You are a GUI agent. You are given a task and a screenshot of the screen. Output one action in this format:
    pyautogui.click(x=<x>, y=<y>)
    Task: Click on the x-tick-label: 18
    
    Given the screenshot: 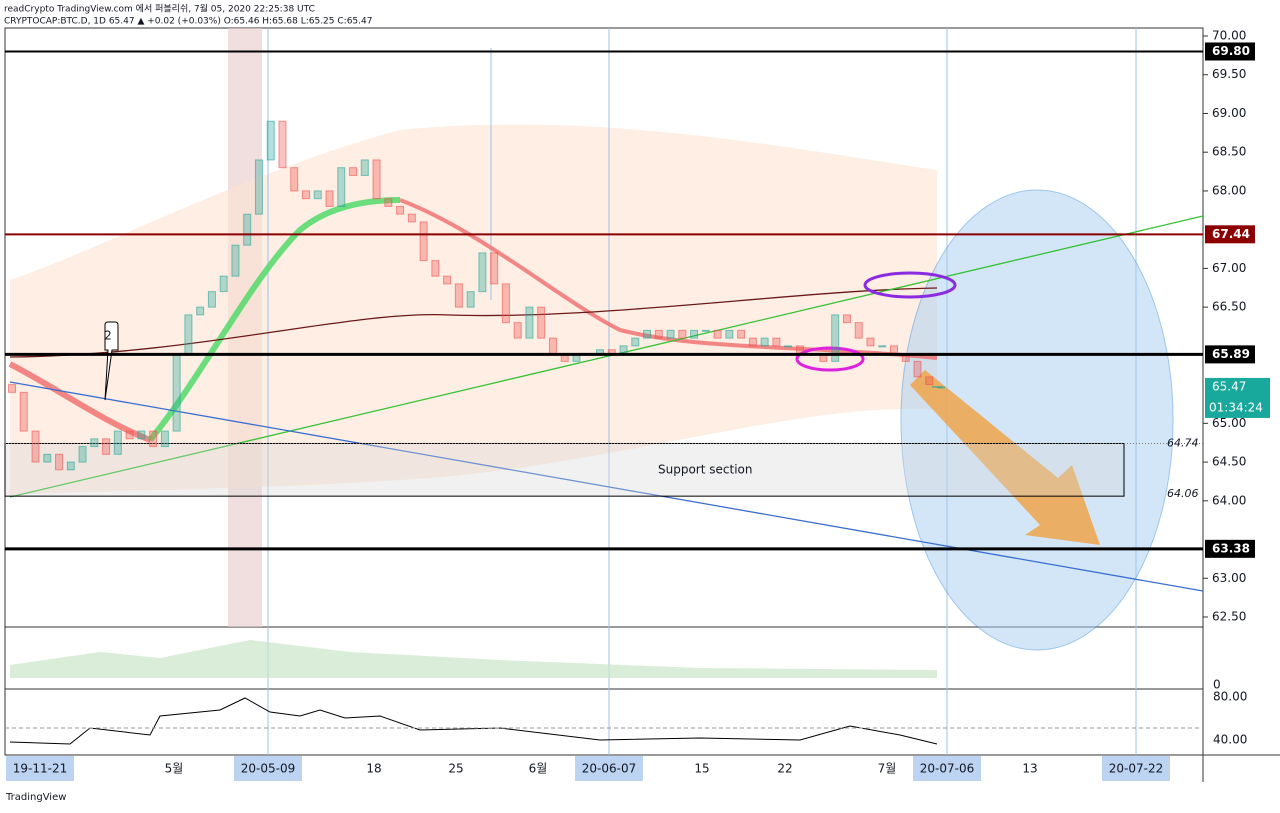 What is the action you would take?
    pyautogui.click(x=373, y=769)
    